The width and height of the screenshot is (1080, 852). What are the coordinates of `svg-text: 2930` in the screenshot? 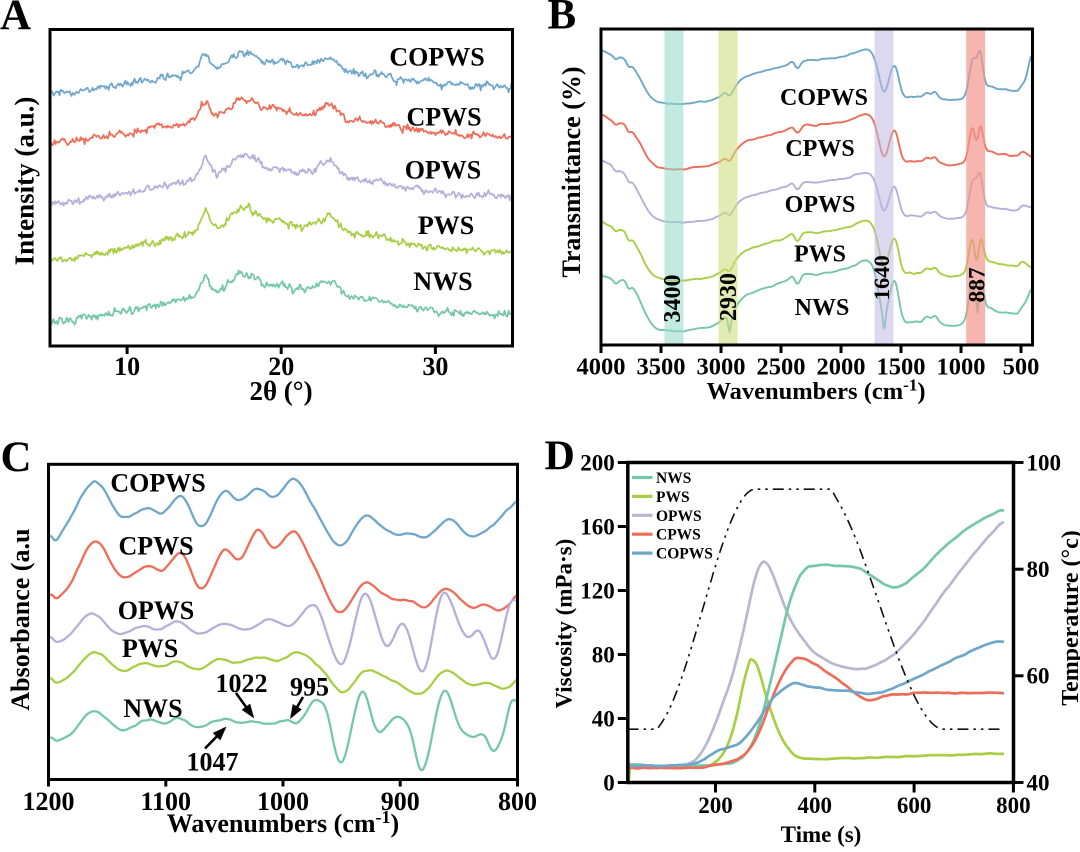 It's located at (729, 297).